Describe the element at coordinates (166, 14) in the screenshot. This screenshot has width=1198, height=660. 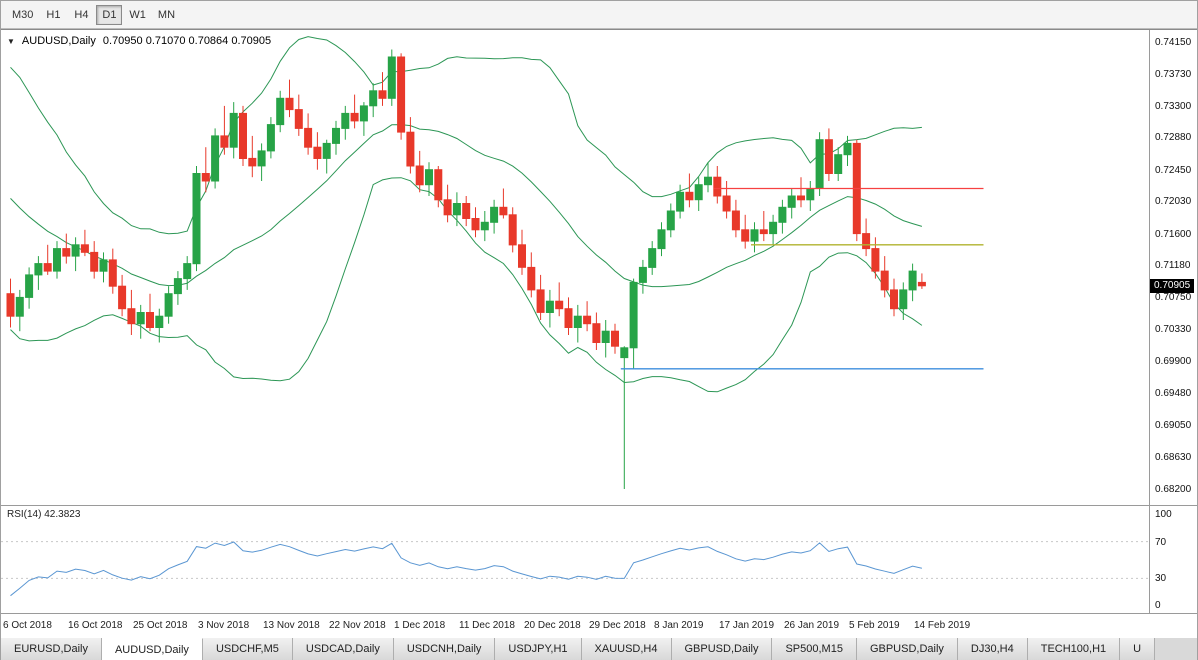
I see `timeframe-button-mn: MN` at that location.